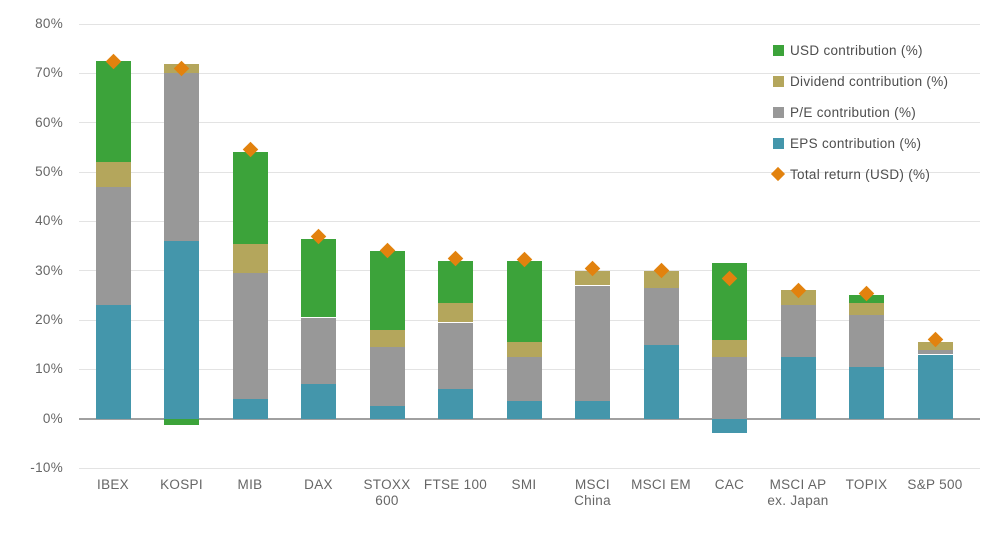 This screenshot has height=538, width=982. What do you see at coordinates (49, 221) in the screenshot?
I see `y-axis-tick-label: 40%` at bounding box center [49, 221].